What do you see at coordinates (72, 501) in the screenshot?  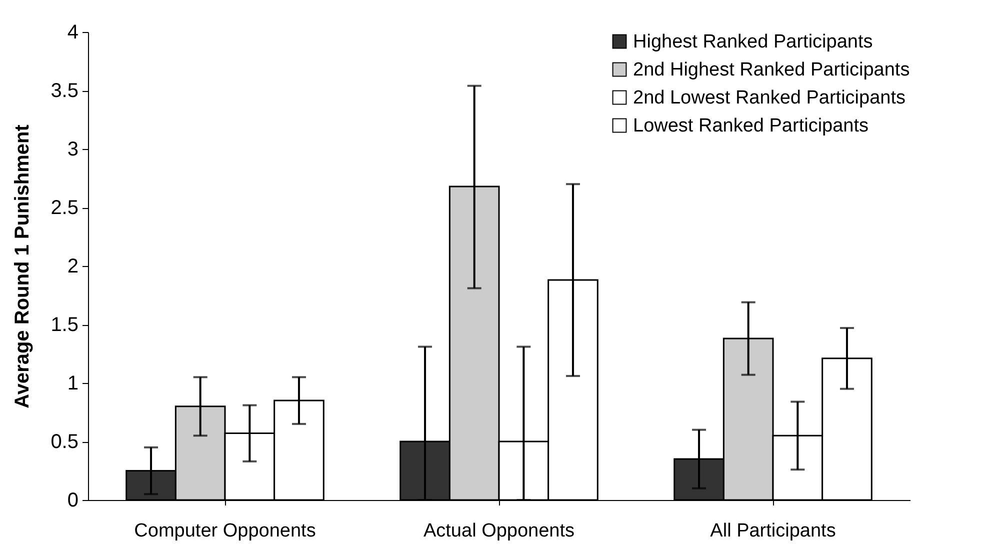 I see `y-tick-label: 0` at bounding box center [72, 501].